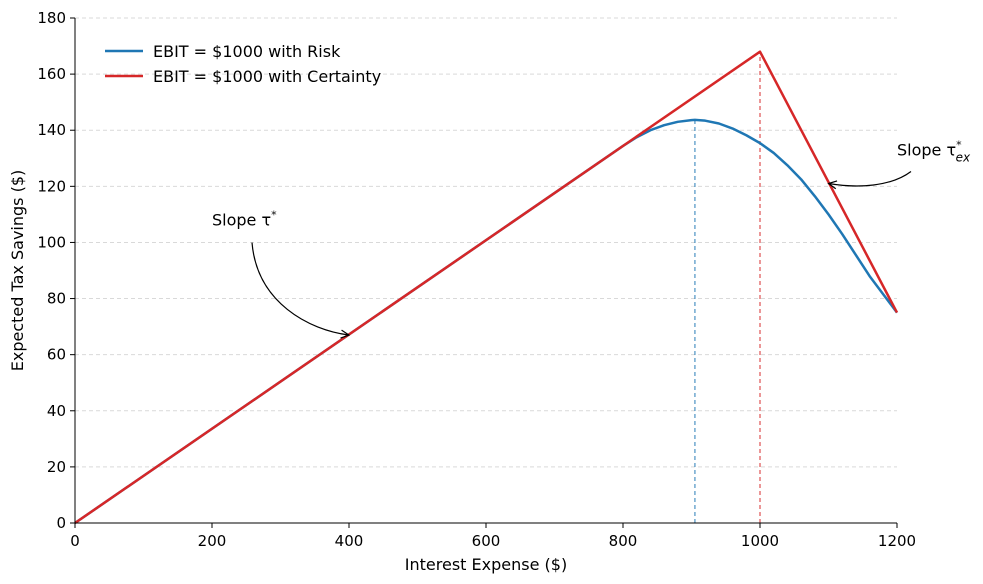 Image resolution: width=983 pixels, height=584 pixels. What do you see at coordinates (51, 186) in the screenshot?
I see `y-tick-label-120: 120` at bounding box center [51, 186].